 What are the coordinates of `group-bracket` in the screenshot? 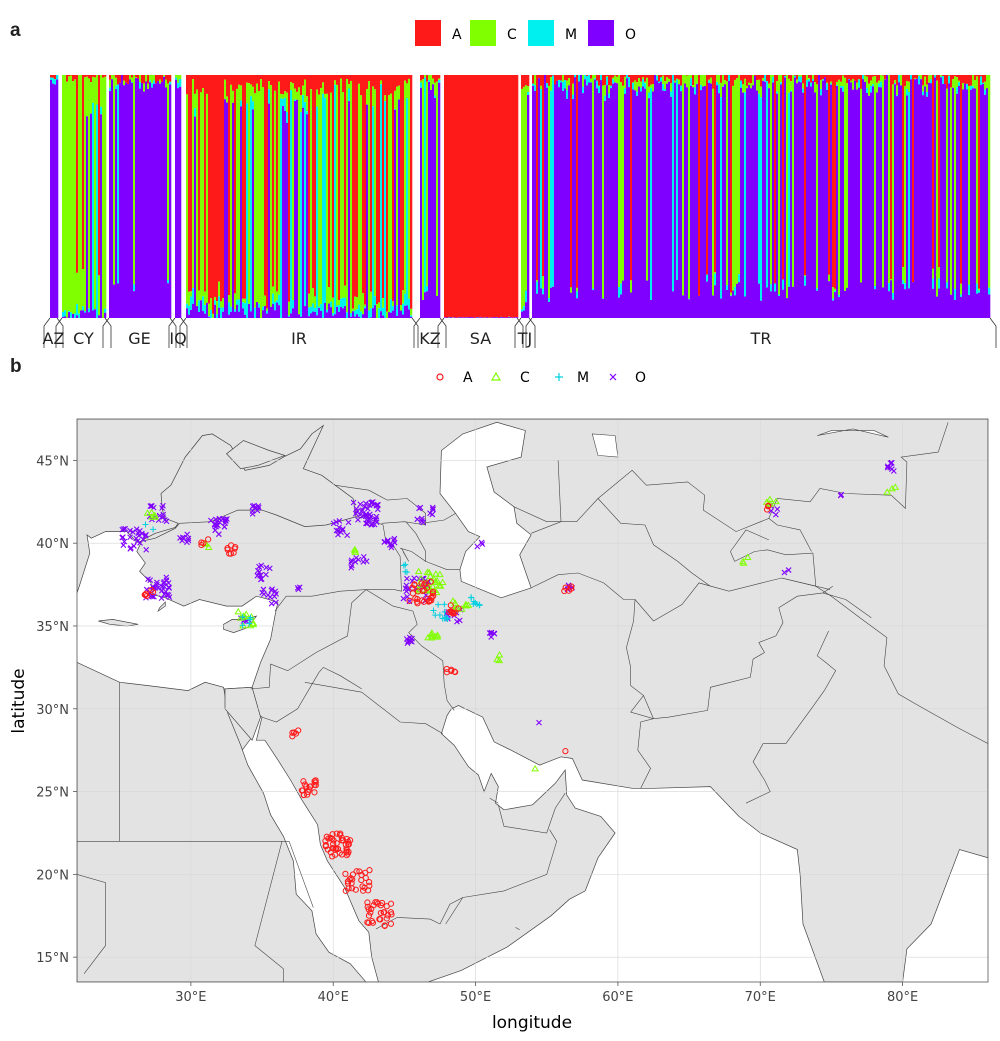 It's located at (139, 332).